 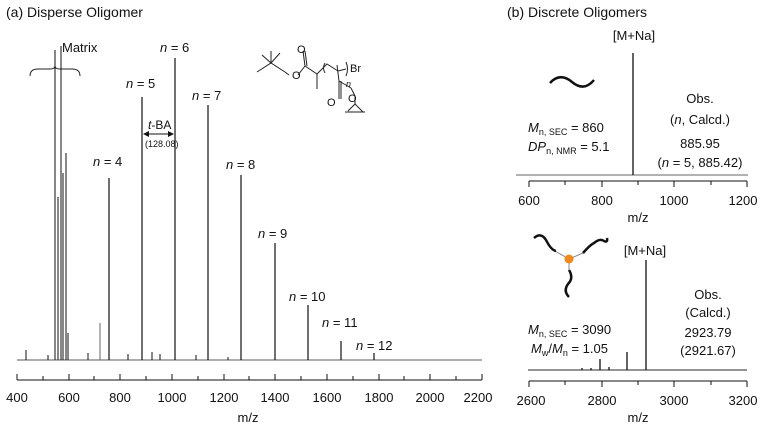 What do you see at coordinates (566, 128) in the screenshot?
I see `b1-mn: Mn, SEC = 860` at bounding box center [566, 128].